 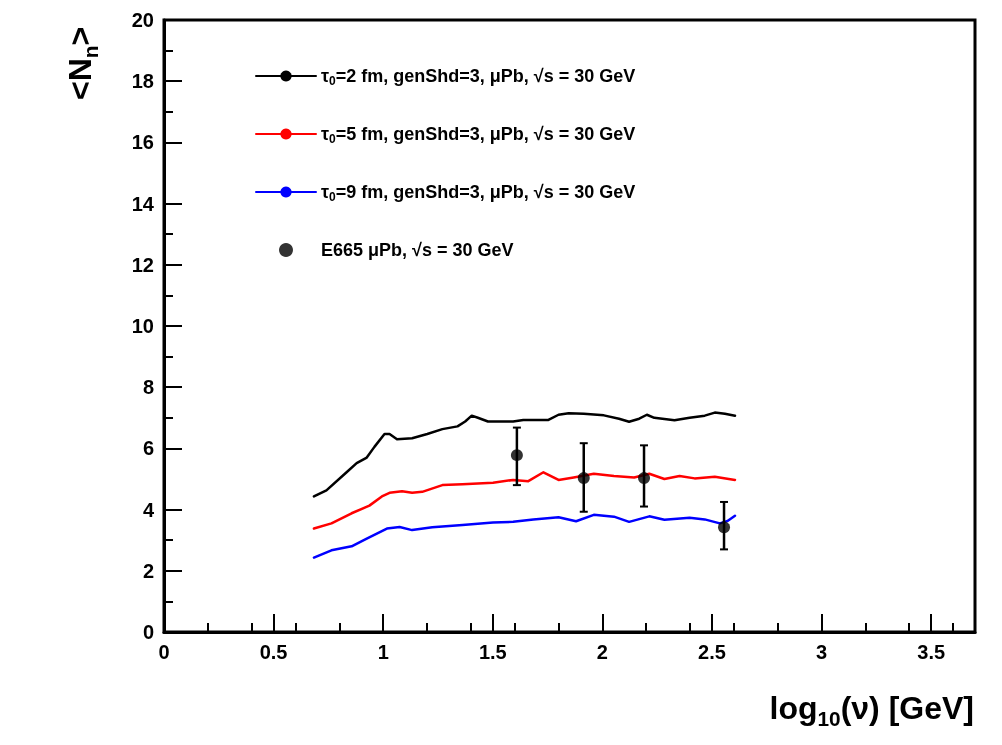 I want to click on y-tick-label: 0, so click(x=148, y=632).